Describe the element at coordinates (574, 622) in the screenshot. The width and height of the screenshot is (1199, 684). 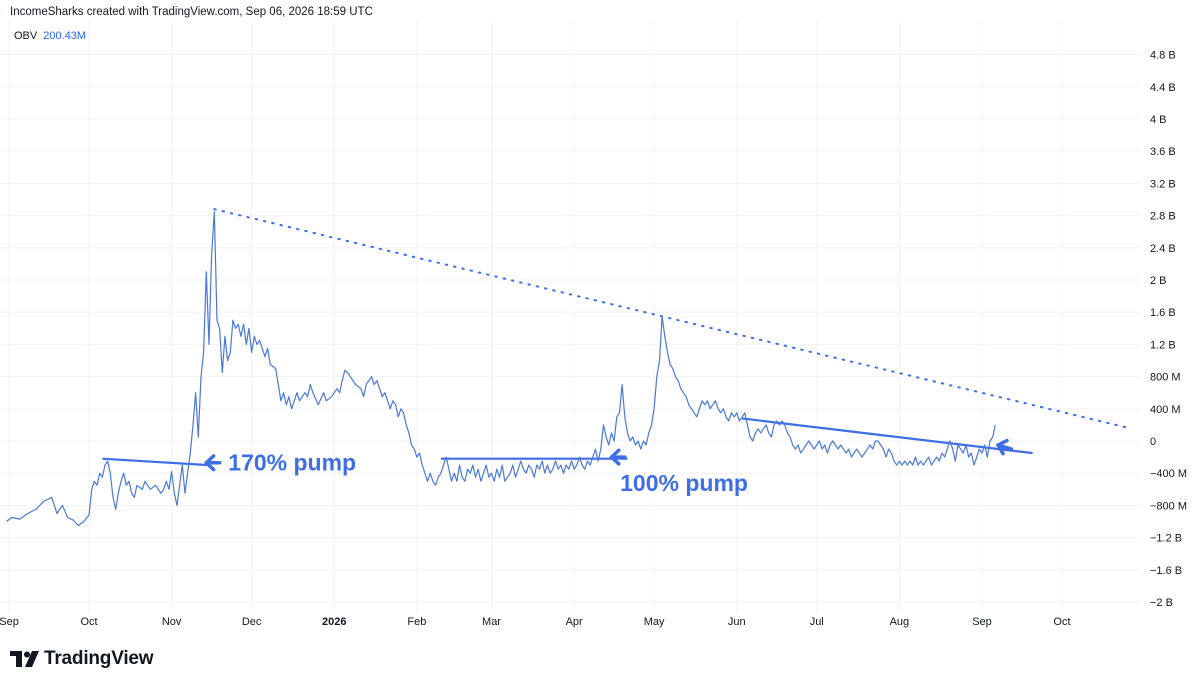
I see `x-tick-label: Apr` at that location.